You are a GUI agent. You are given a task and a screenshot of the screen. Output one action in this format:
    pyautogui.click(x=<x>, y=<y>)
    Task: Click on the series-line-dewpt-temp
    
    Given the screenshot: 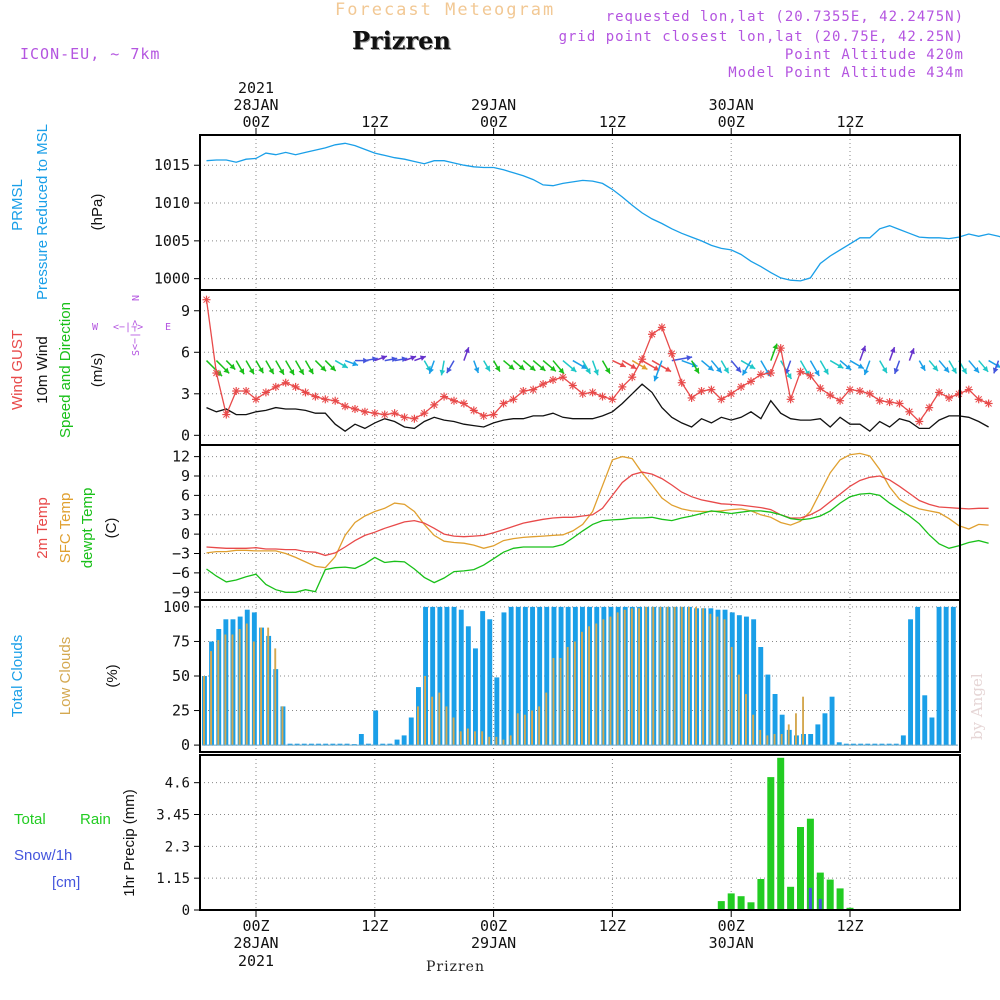 What is the action you would take?
    pyautogui.click(x=597, y=542)
    